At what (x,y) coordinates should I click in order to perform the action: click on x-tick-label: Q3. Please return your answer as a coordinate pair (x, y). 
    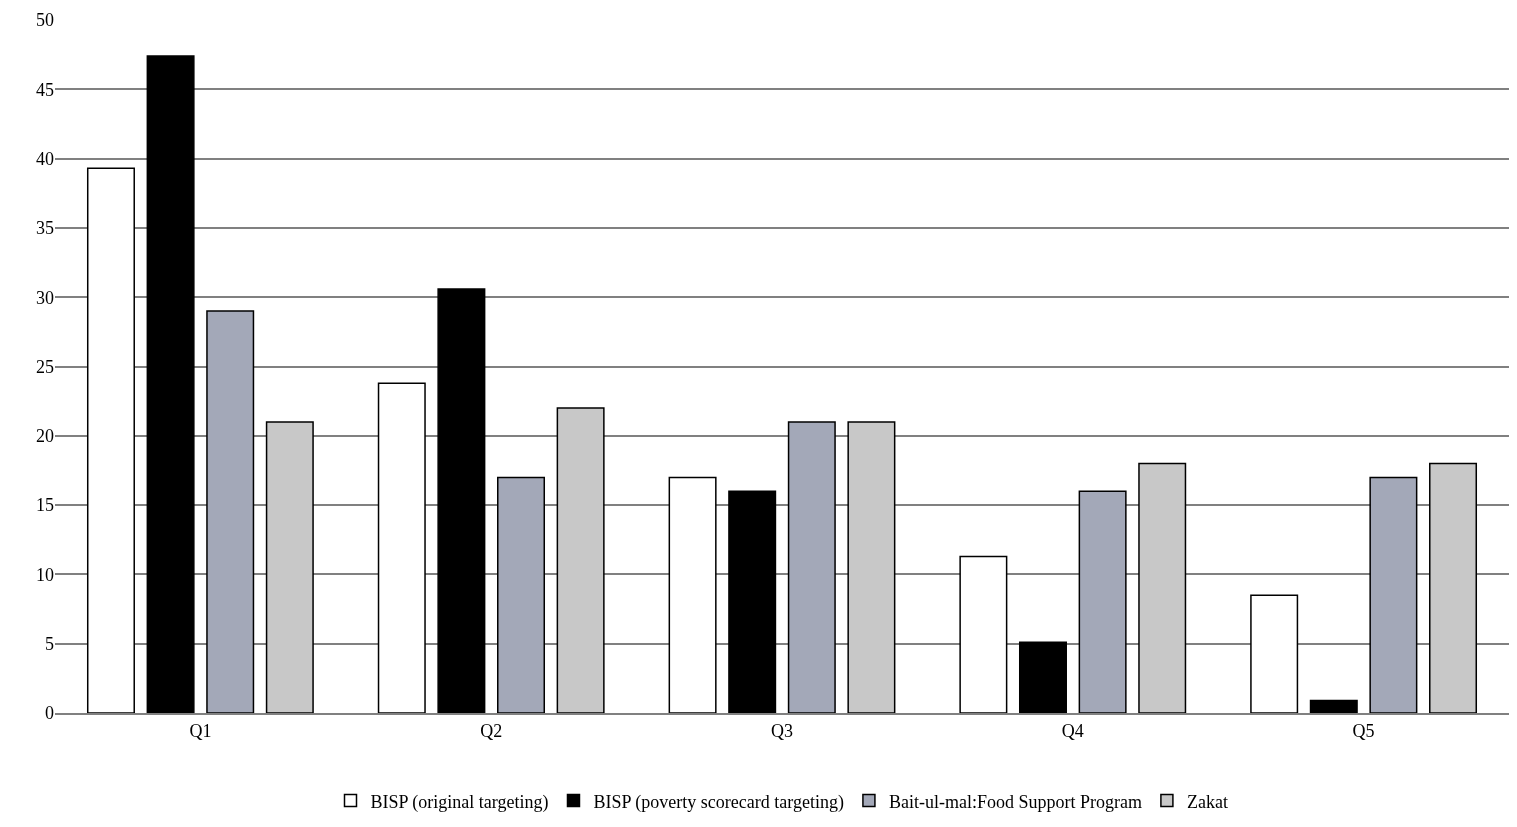
    Looking at the image, I should click on (782, 730).